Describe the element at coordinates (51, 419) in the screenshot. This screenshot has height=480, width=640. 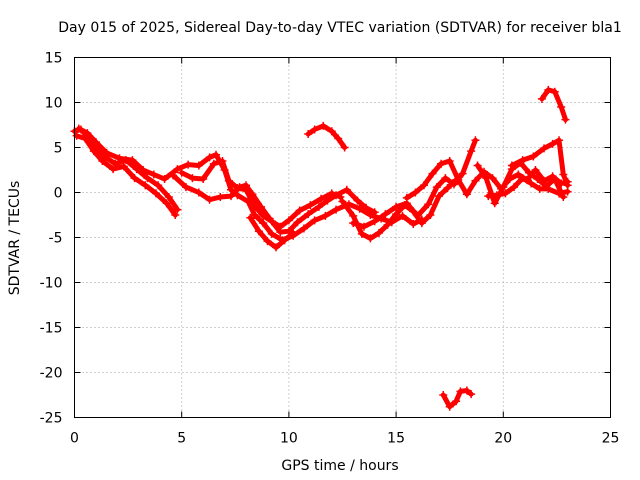
I see `y-tick-label: -25` at that location.